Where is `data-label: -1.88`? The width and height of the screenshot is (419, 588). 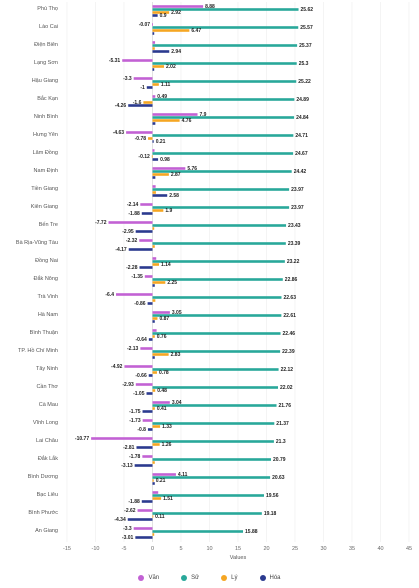 data-label: -1.88 is located at coordinates (134, 502).